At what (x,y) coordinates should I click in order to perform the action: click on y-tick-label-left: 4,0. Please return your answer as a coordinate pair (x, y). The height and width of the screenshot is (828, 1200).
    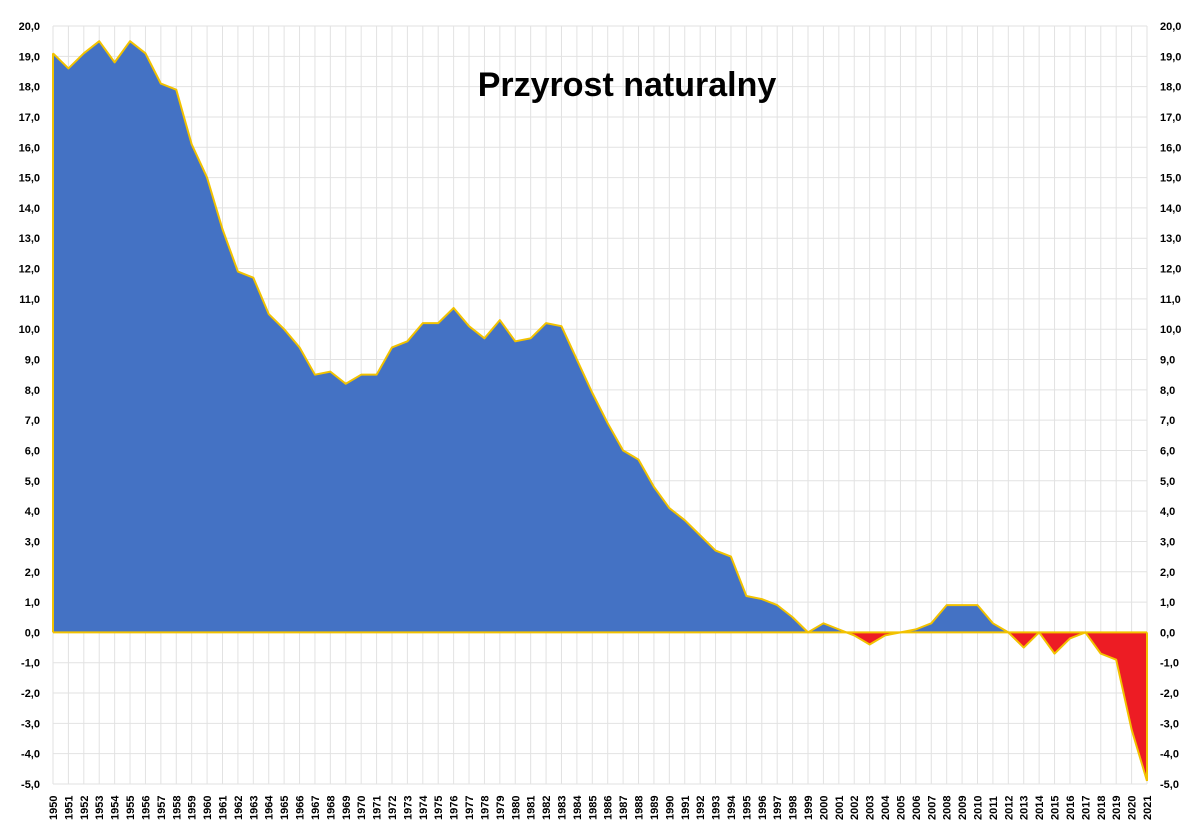
    Looking at the image, I should click on (32, 512).